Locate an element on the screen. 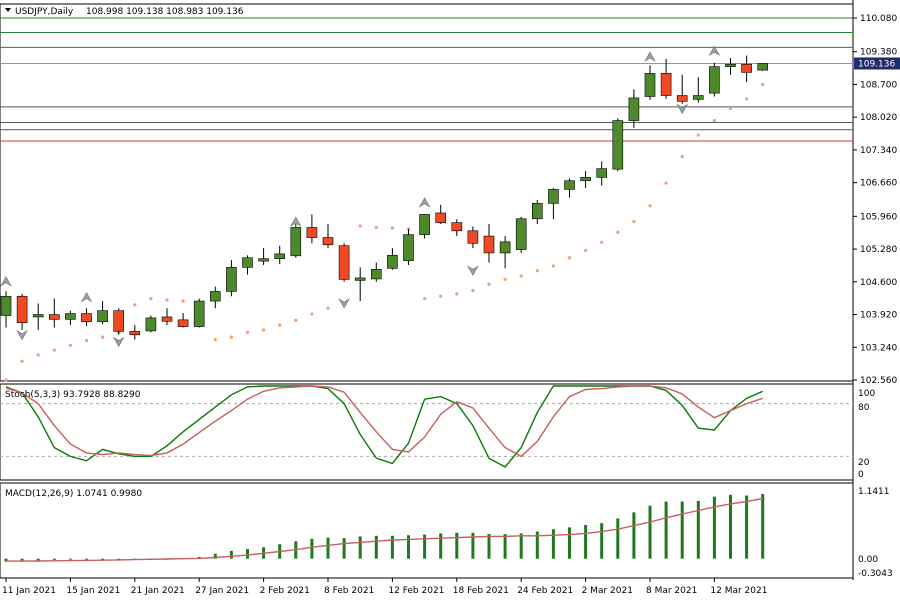 The image size is (900, 600). date-label-6: 12 Feb 2021 is located at coordinates (416, 591).